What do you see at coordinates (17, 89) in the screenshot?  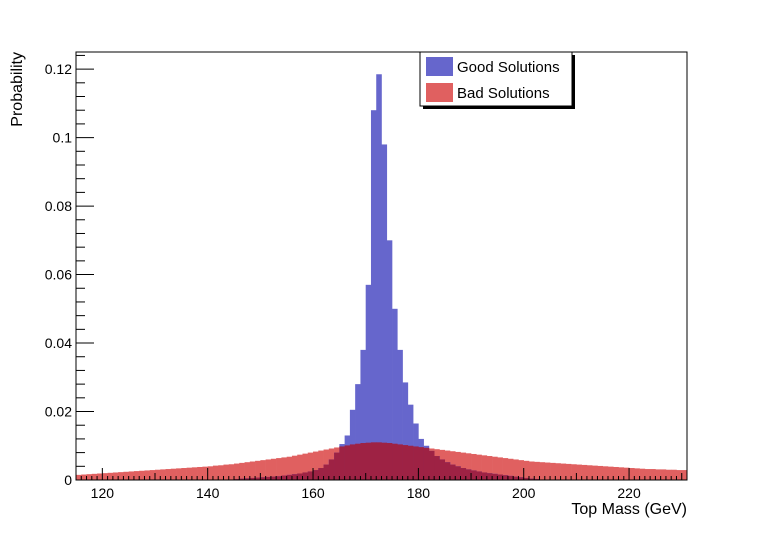 I see `y-axis-title: Probability` at bounding box center [17, 89].